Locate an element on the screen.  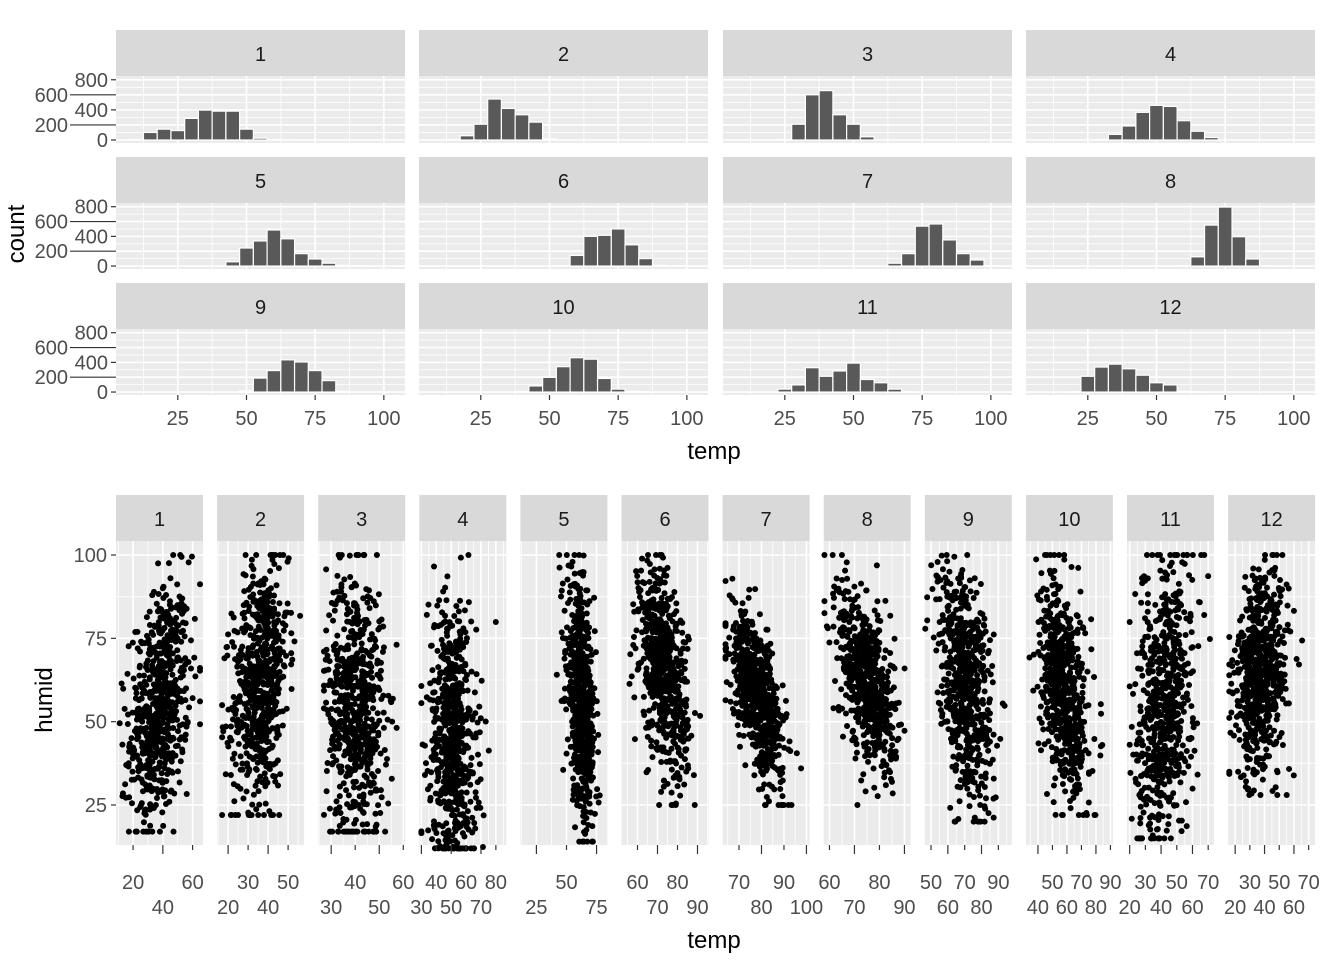
histogram-facet-3: 3 is located at coordinates (867, 86).